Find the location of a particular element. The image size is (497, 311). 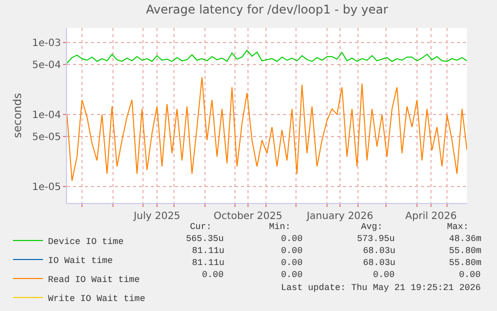

text: 48.36m is located at coordinates (465, 239).